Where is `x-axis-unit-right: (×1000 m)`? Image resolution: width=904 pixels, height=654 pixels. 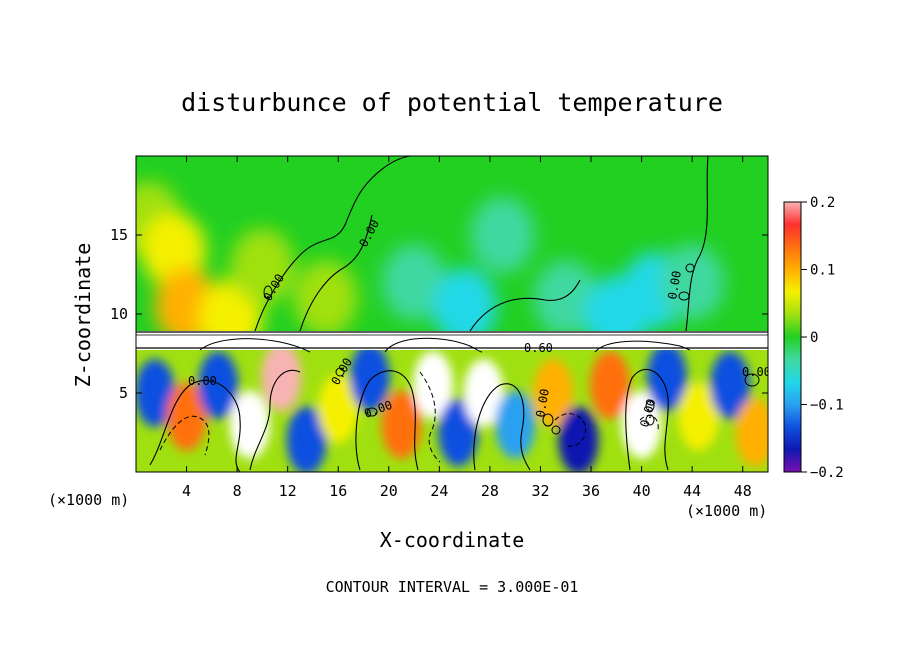
x-axis-unit-right: (×1000 m) is located at coordinates (726, 511).